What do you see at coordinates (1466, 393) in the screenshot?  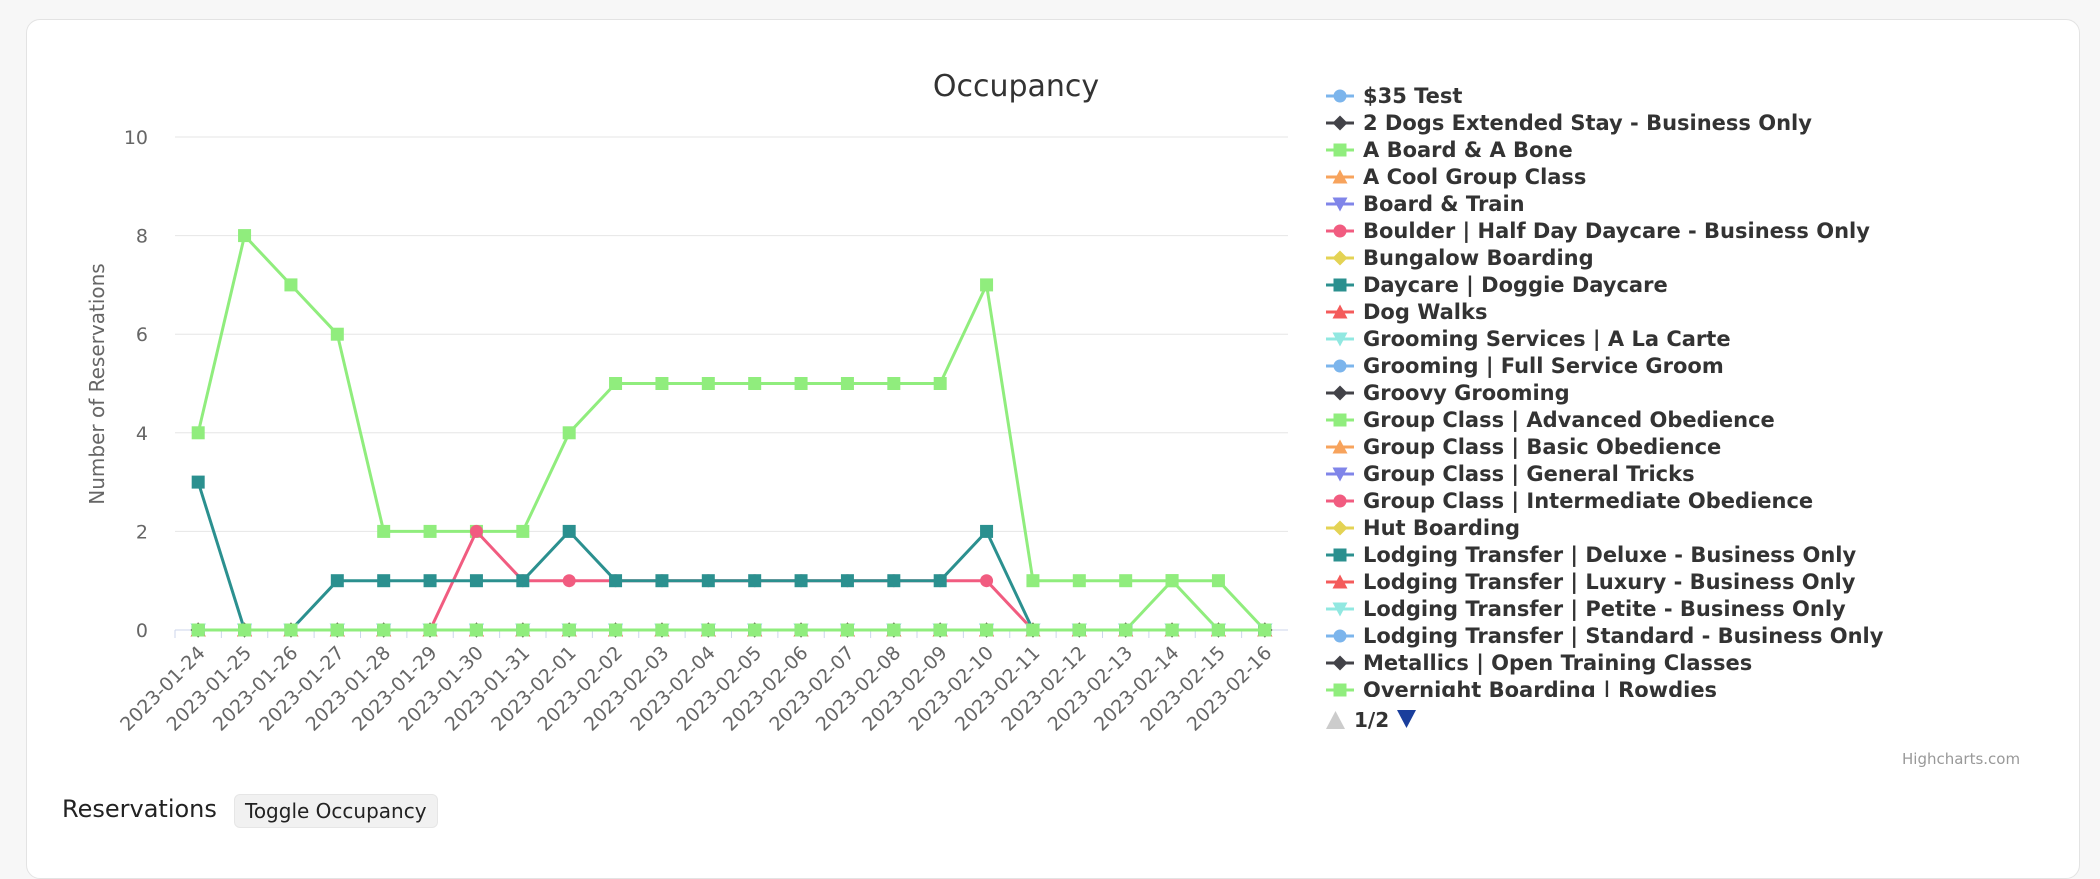 I see `legend-item-label: Groovy Grooming` at bounding box center [1466, 393].